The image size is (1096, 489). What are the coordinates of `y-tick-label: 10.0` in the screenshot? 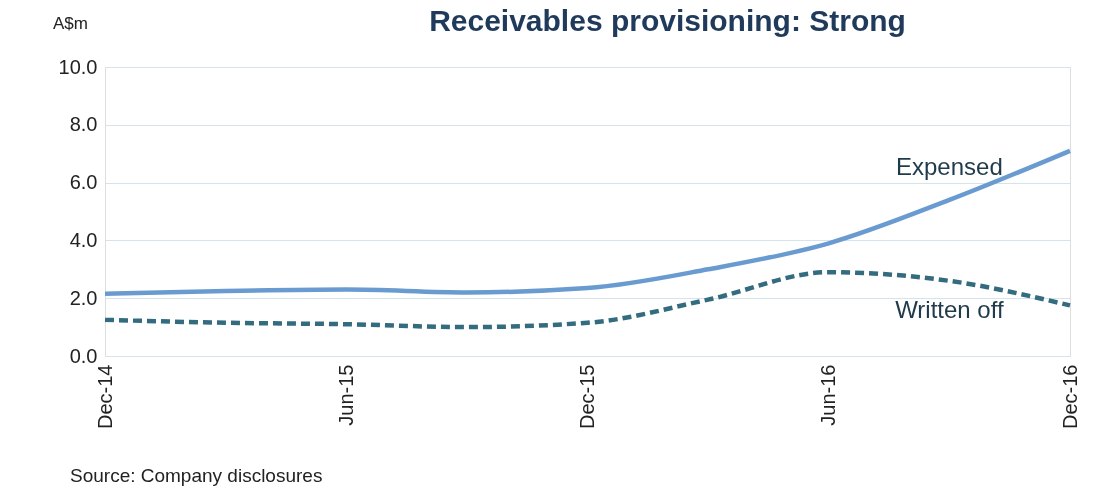 It's located at (78, 66).